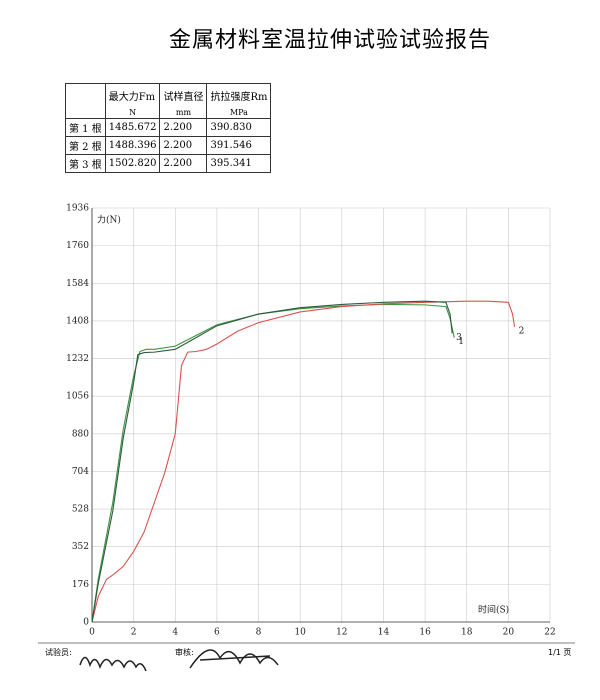 This screenshot has height=700, width=600. Describe the element at coordinates (77, 284) in the screenshot. I see `y-tick-label: 1584` at that location.